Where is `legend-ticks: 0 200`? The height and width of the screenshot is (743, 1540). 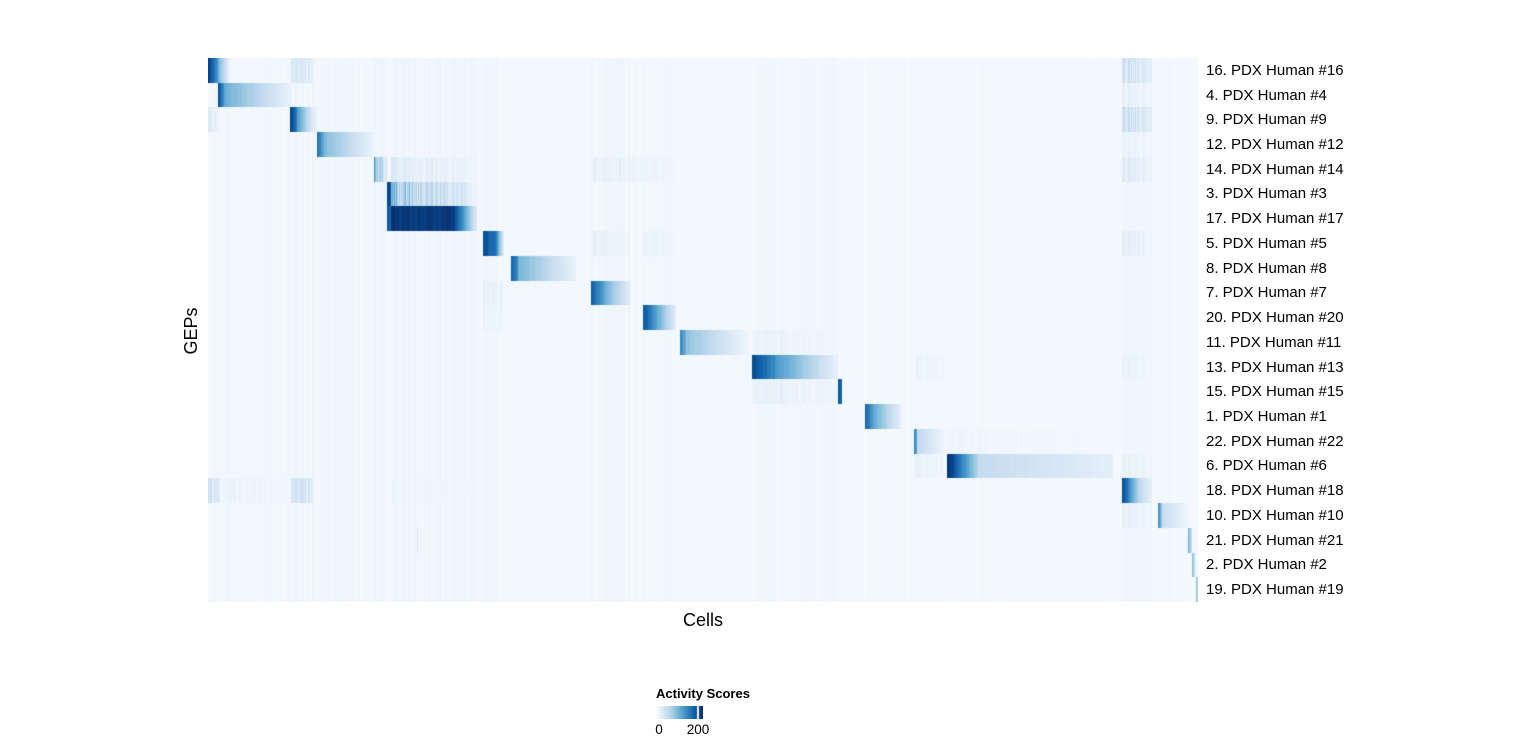
legend-ticks: 0 200 is located at coordinates (682, 730).